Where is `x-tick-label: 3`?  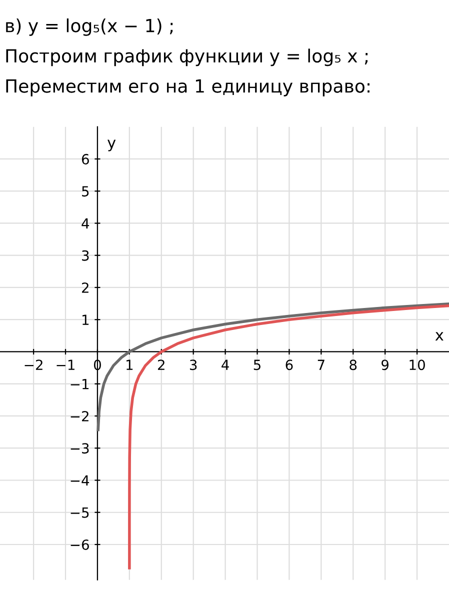 x-tick-label: 3 is located at coordinates (193, 365).